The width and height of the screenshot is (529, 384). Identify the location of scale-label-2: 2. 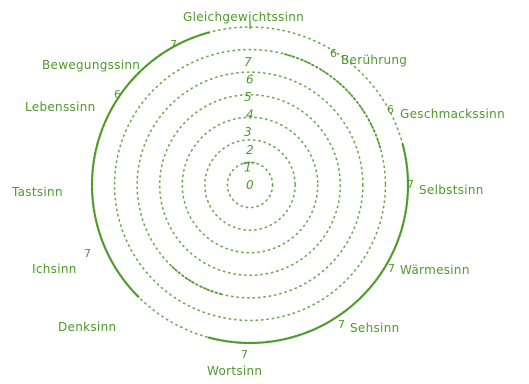
(250, 150).